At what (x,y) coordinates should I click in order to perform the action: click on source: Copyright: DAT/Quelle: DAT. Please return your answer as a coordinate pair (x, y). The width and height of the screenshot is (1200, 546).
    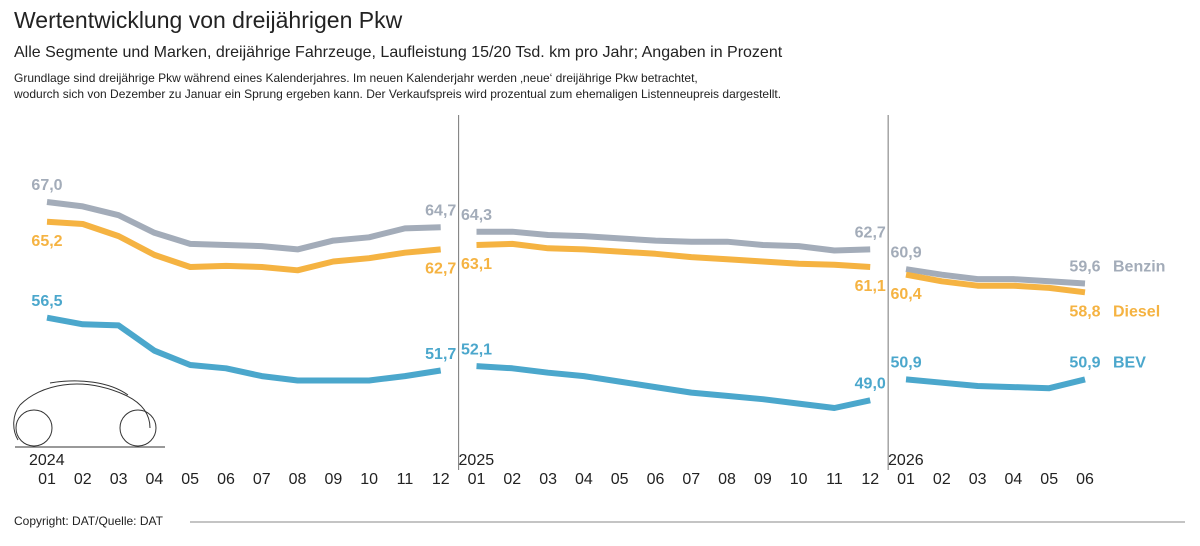
    Looking at the image, I should click on (89, 521).